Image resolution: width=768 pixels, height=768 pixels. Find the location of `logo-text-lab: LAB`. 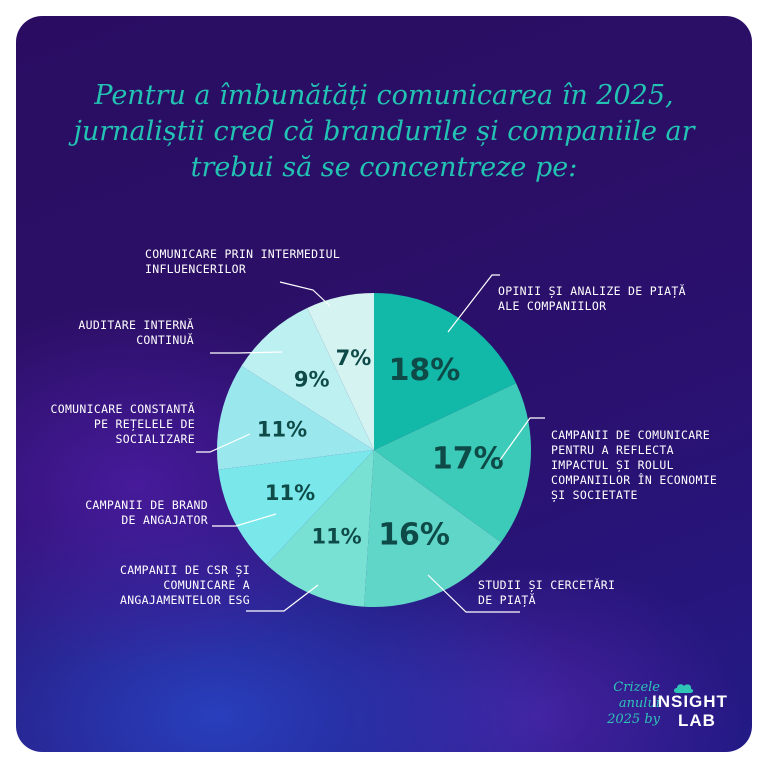

logo-text-lab: LAB is located at coordinates (697, 720).